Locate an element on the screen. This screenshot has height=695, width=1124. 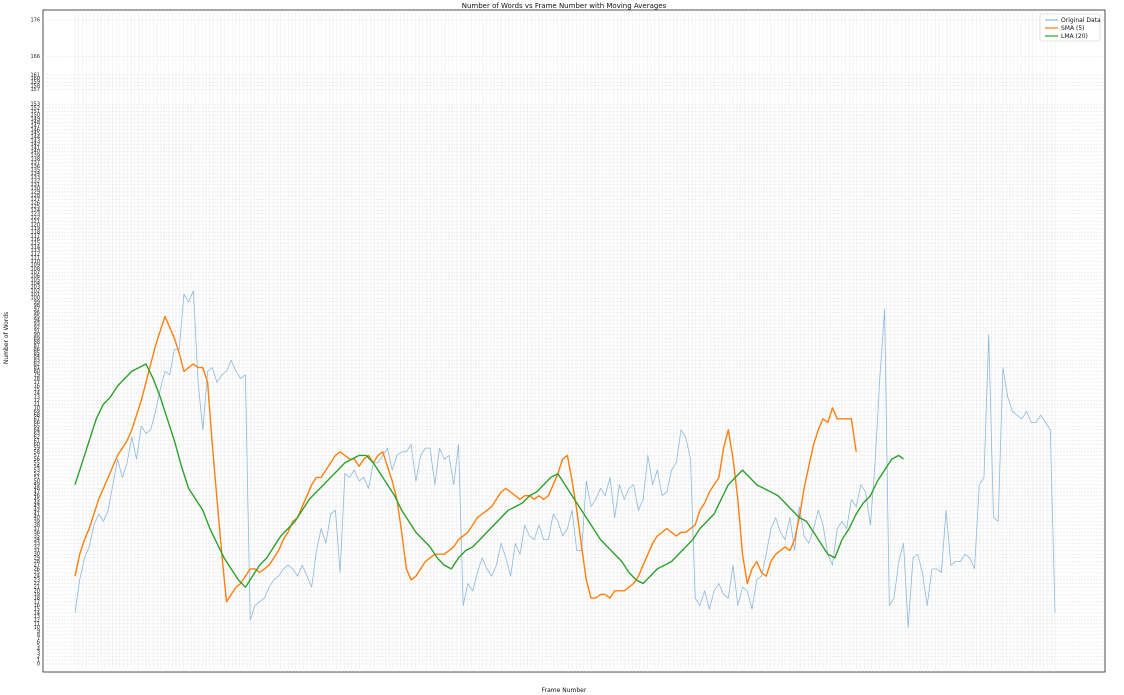
y-tick-label: 65 is located at coordinates (37, 427).